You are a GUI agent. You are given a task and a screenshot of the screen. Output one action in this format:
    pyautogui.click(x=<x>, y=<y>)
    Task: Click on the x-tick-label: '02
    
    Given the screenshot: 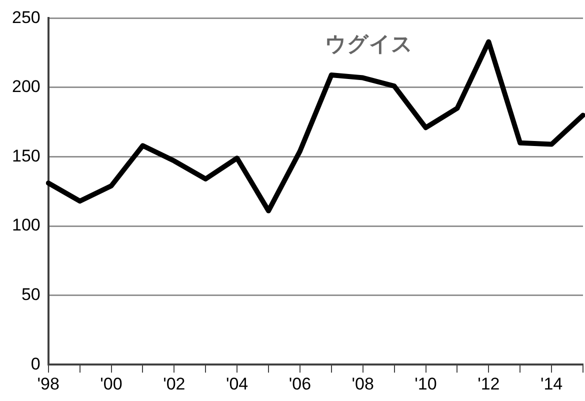 What is the action you would take?
    pyautogui.click(x=174, y=384)
    